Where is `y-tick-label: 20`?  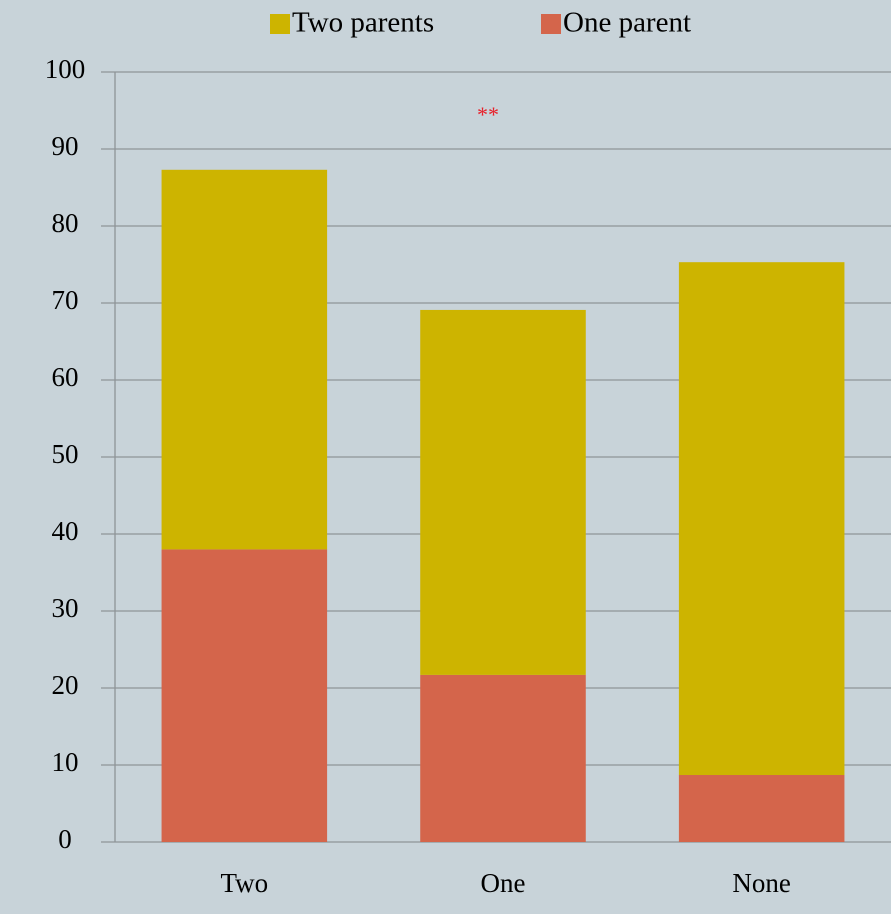
y-tick-label: 20 is located at coordinates (65, 685).